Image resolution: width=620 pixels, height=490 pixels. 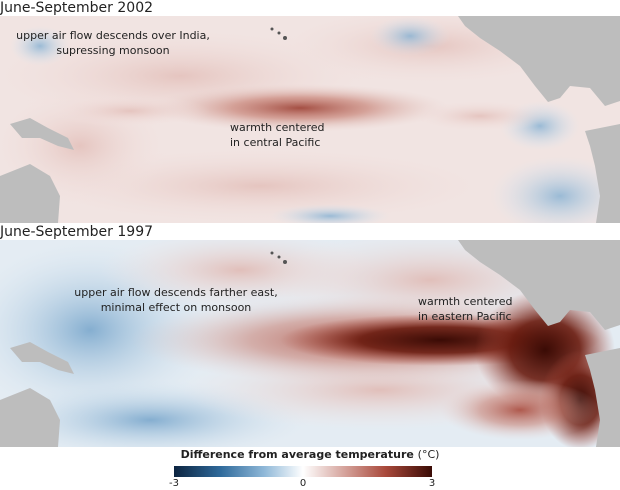 What do you see at coordinates (77, 232) in the screenshot?
I see `panel-title-1997: June-September 1997` at bounding box center [77, 232].